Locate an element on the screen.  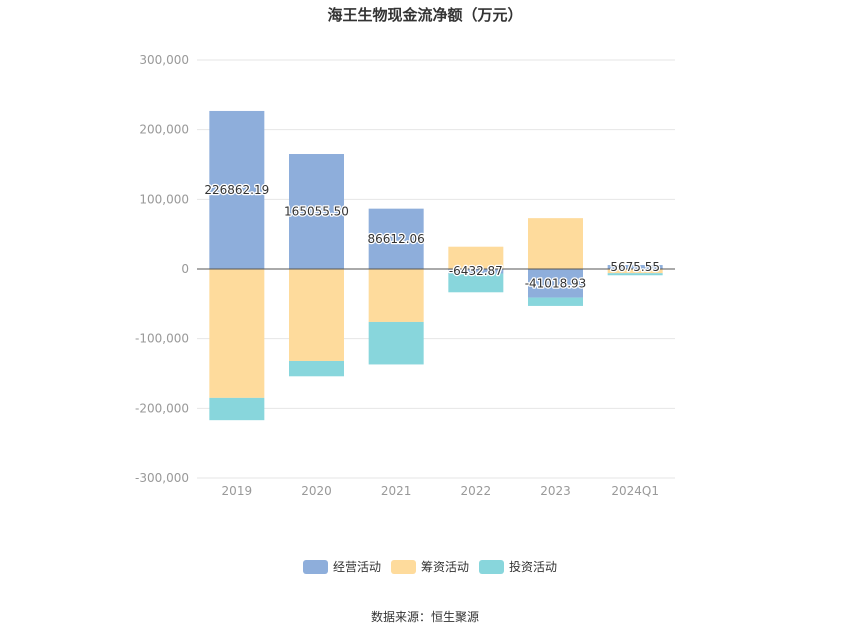
x-tick-label: 2023 is located at coordinates (555, 491).